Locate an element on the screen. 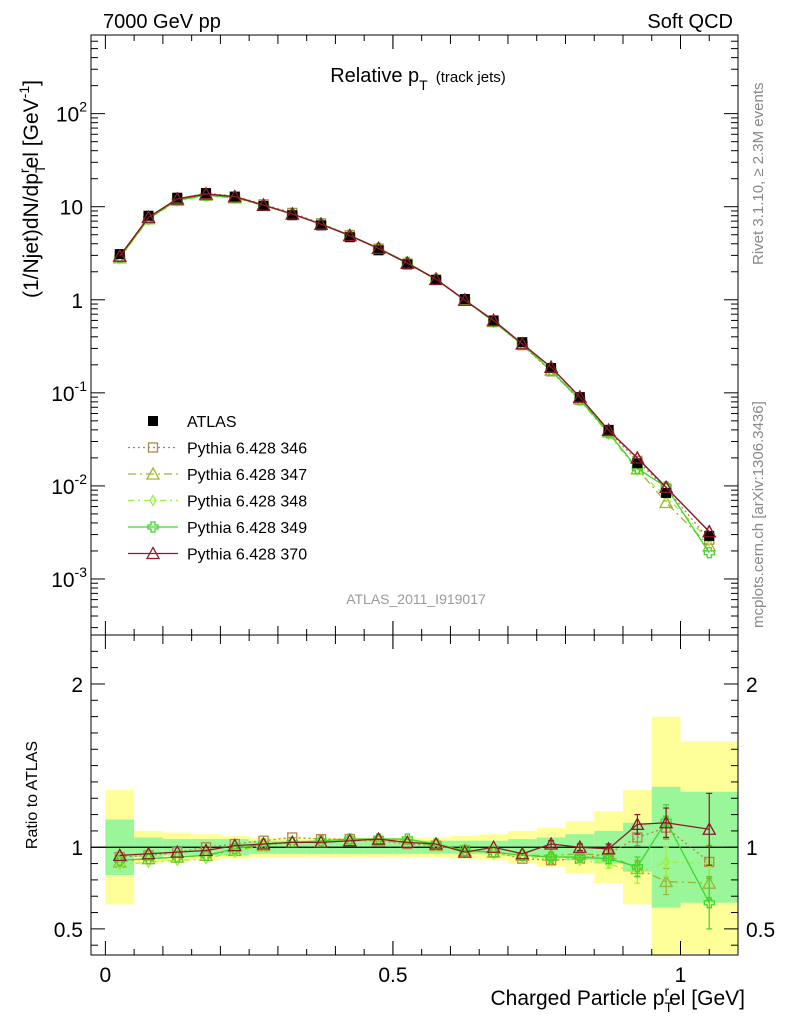  header-right: Soft QCD is located at coordinates (690, 22).